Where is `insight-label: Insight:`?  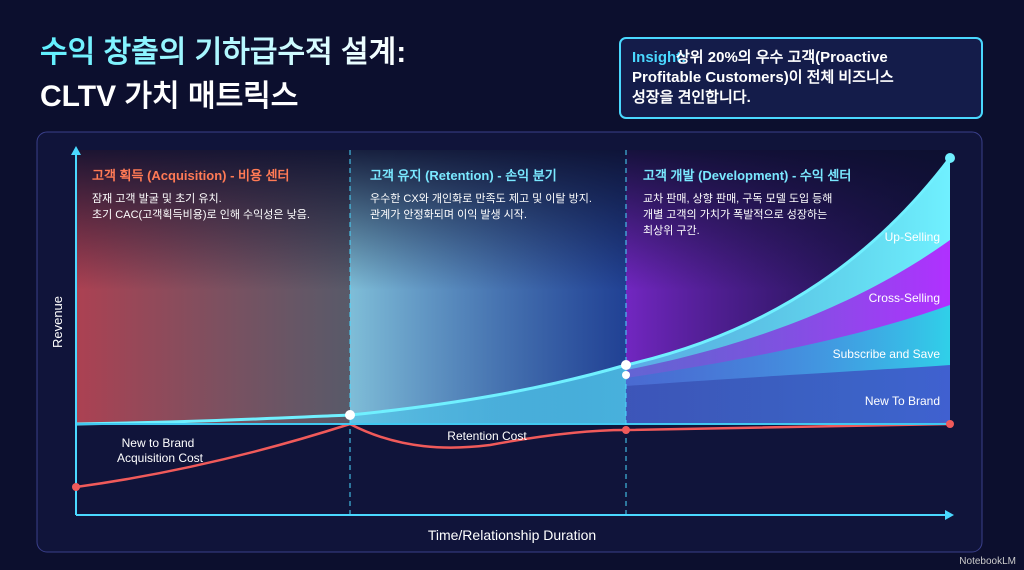 insight-label: Insight: is located at coordinates (659, 57).